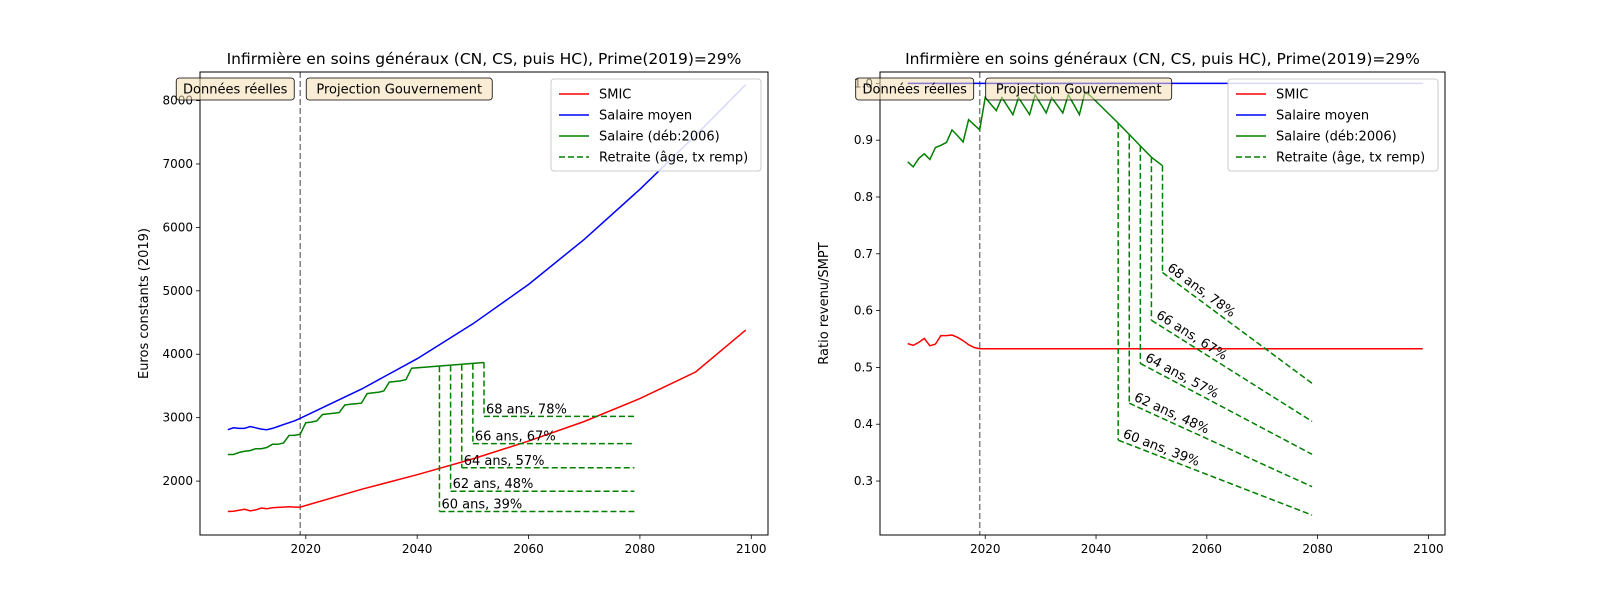 This screenshot has width=1600, height=600. What do you see at coordinates (177, 227) in the screenshot?
I see `y-tick-label: 6000` at bounding box center [177, 227].